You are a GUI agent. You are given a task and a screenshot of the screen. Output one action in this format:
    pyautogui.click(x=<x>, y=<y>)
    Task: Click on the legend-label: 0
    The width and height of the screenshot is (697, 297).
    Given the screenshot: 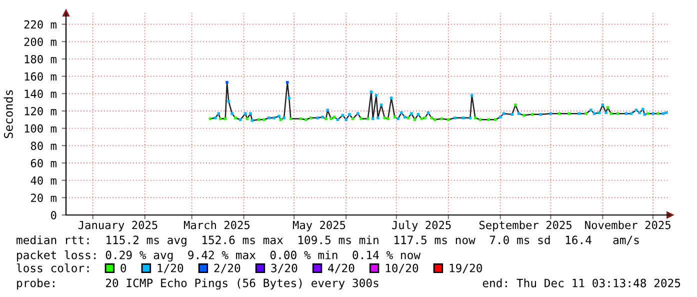 What is the action you would take?
    pyautogui.click(x=123, y=268)
    